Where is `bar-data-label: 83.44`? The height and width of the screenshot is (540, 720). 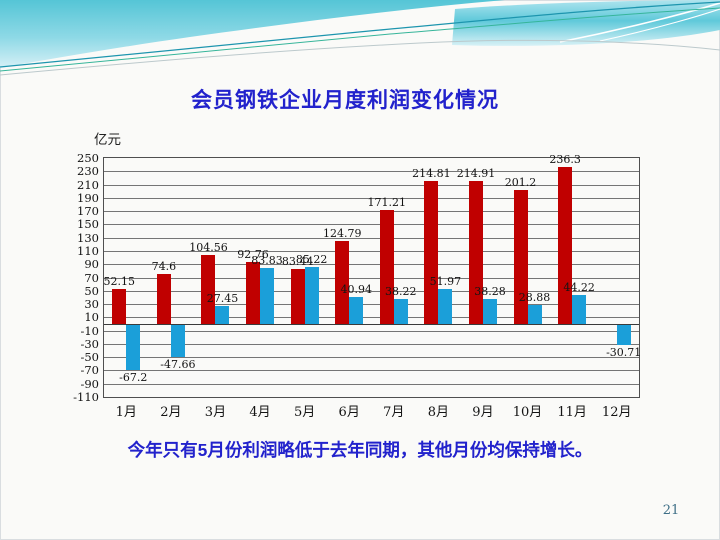 bar-data-label: 83.44 is located at coordinates (297, 261).